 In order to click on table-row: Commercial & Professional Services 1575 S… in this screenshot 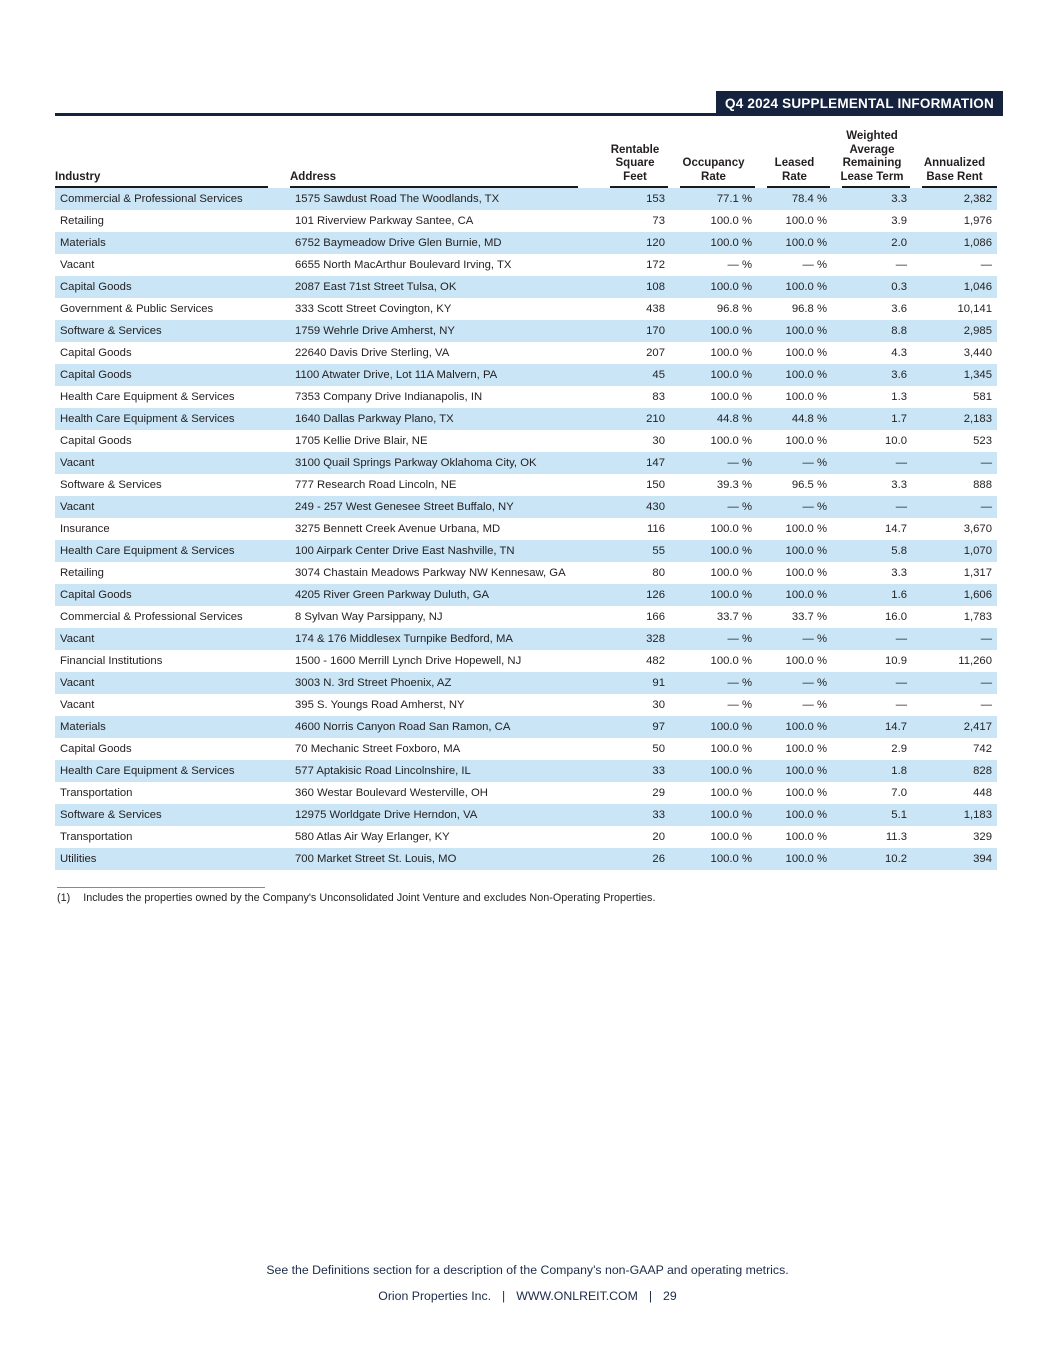, I will do `click(526, 199)`.